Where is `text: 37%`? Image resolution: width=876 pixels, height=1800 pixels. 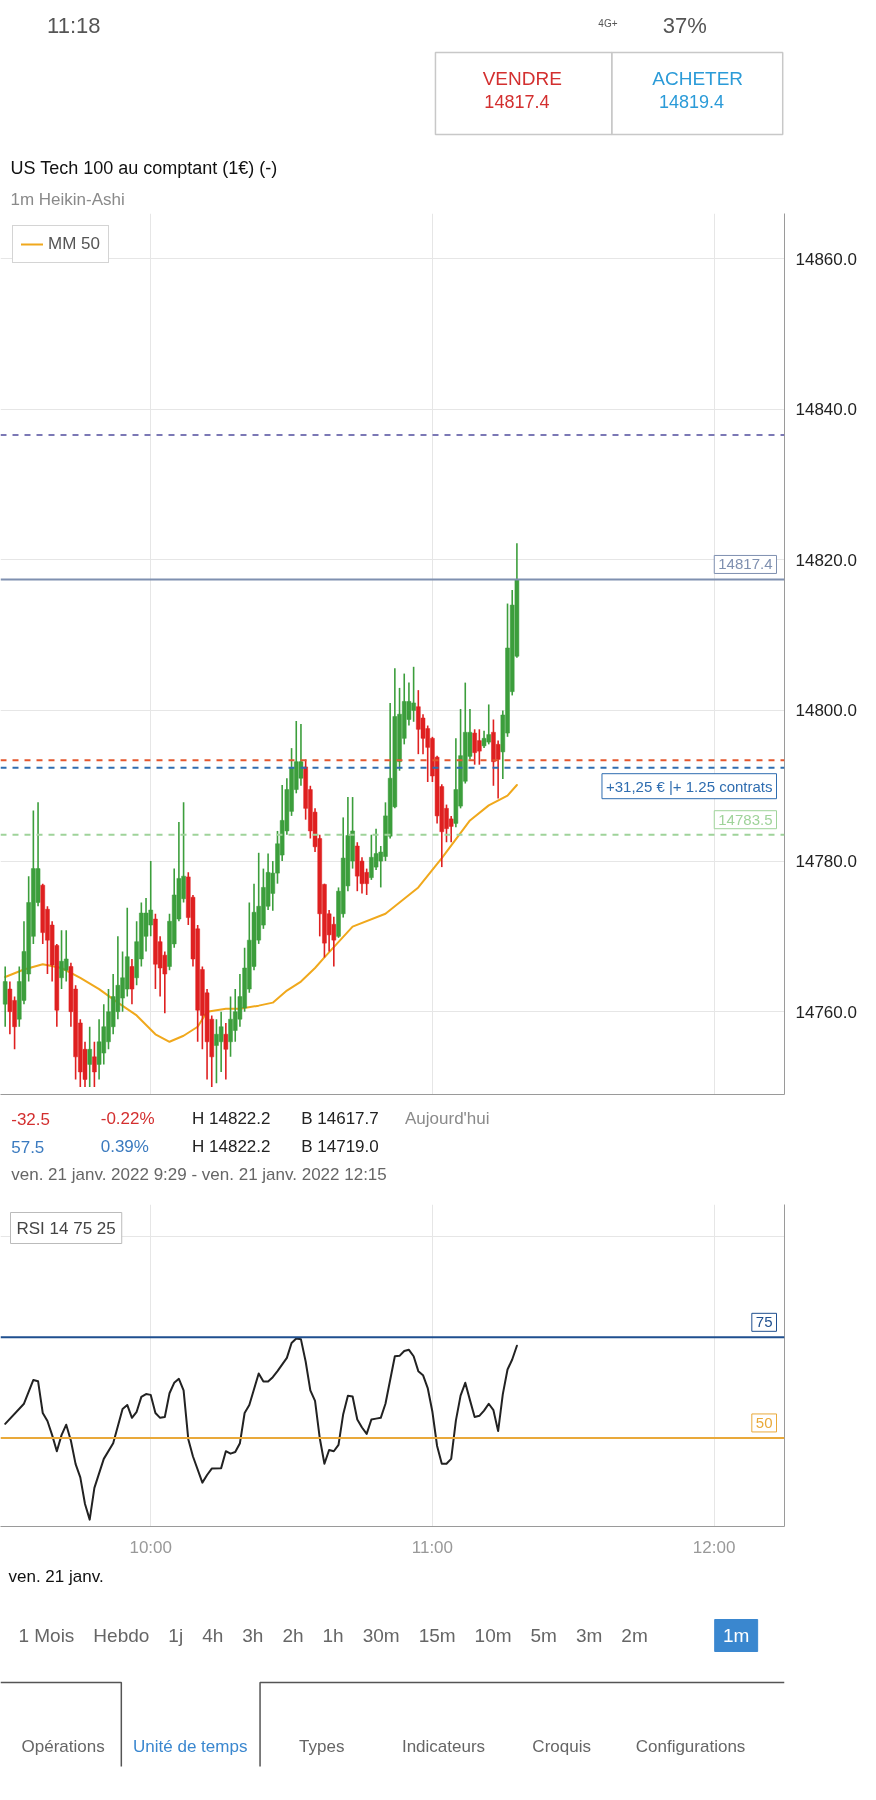
text: 37% is located at coordinates (684, 25).